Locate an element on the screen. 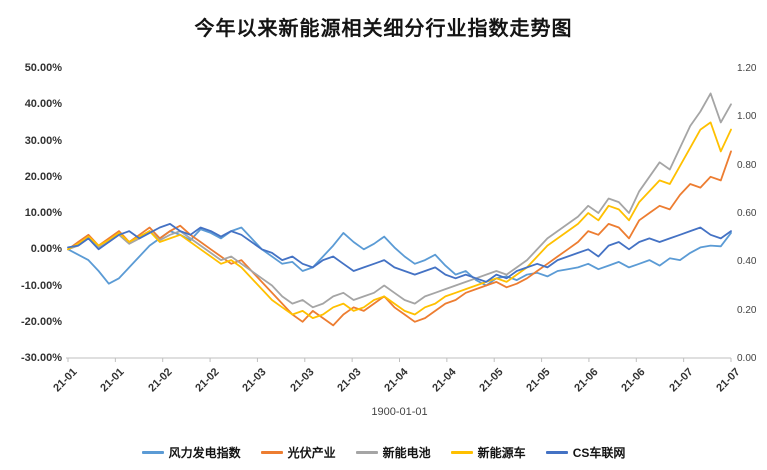 This screenshot has height=470, width=767. legend: 风力发电指数 光伏产业 新能电池 新能源车 CS车联网 is located at coordinates (383, 452).